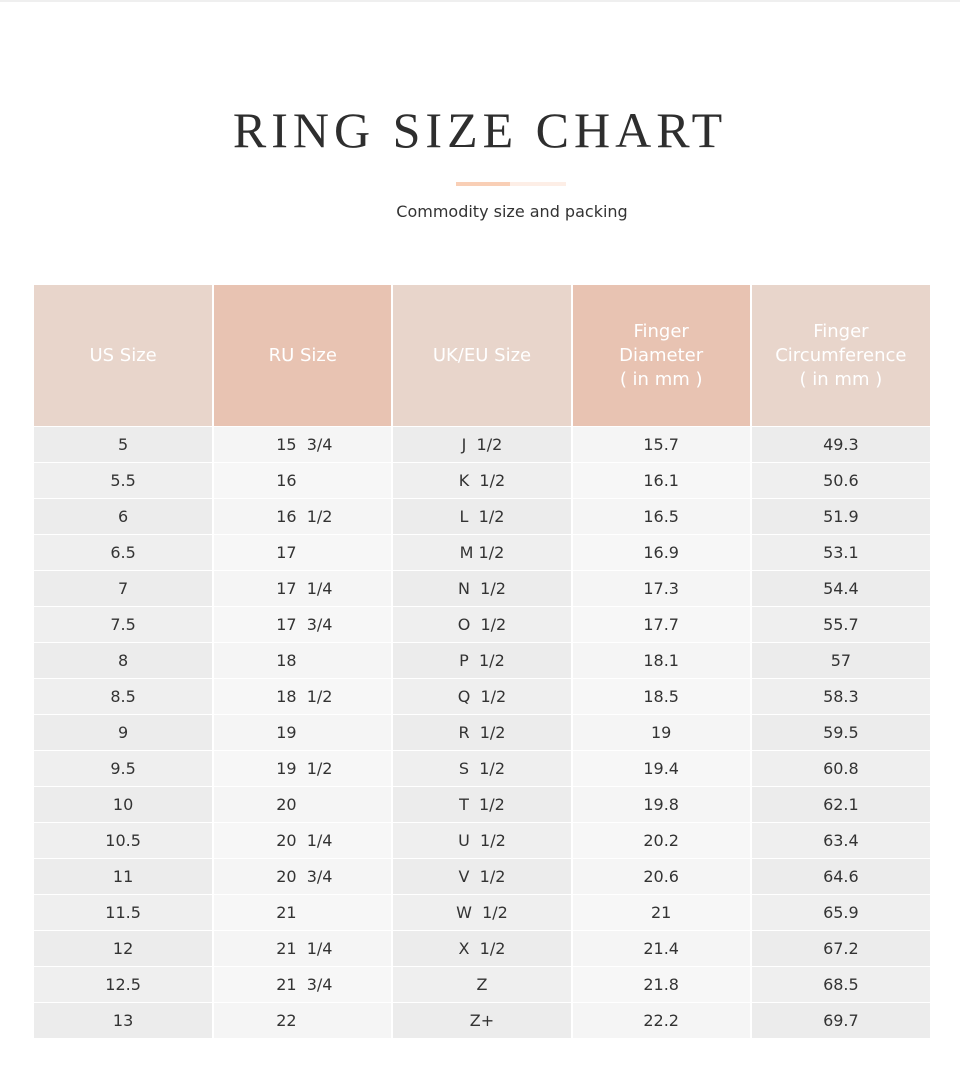  Describe the element at coordinates (480, 1) in the screenshot. I see `top-divider` at that location.